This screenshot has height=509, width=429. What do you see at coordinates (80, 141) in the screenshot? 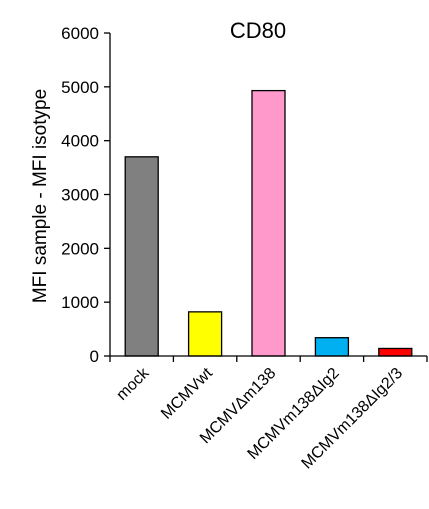
I see `y-tick-label: 4000` at bounding box center [80, 141].